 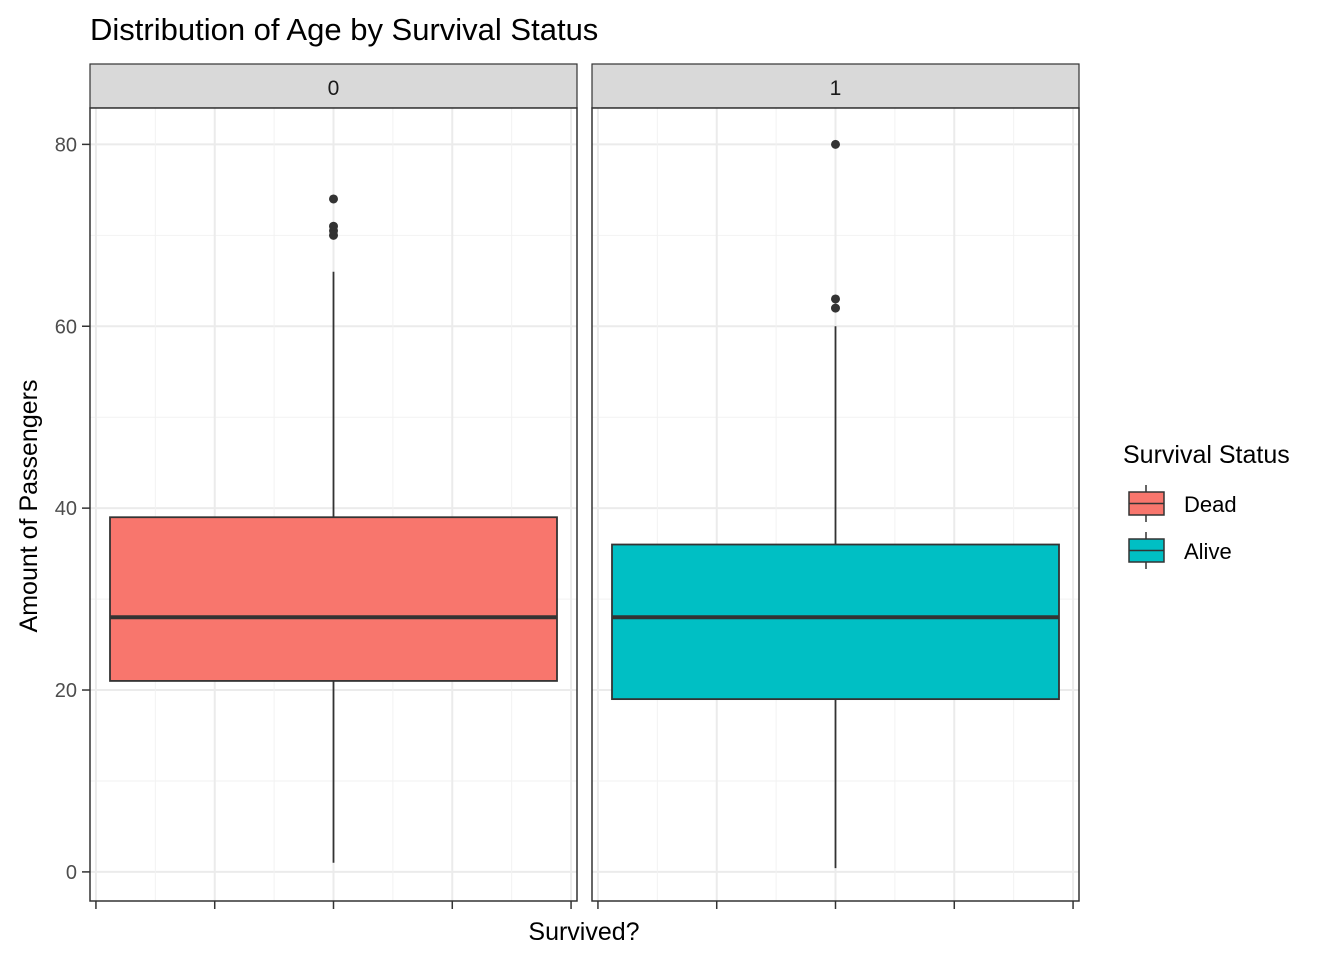 What do you see at coordinates (66, 327) in the screenshot?
I see `y-tick-label: 60` at bounding box center [66, 327].